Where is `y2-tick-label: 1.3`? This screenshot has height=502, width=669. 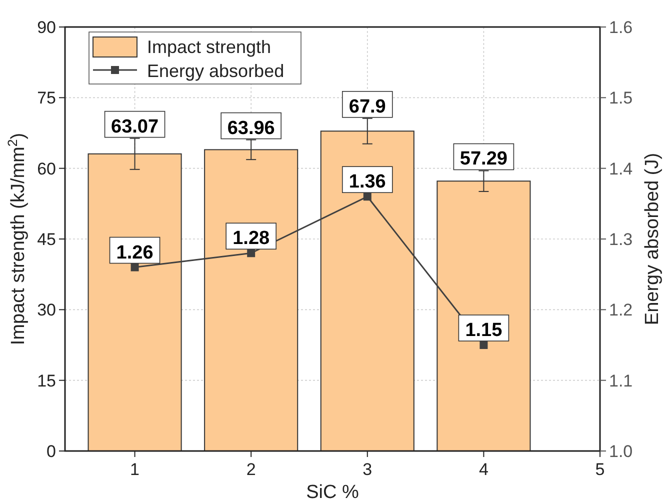 y2-tick-label: 1.3 is located at coordinates (621, 239).